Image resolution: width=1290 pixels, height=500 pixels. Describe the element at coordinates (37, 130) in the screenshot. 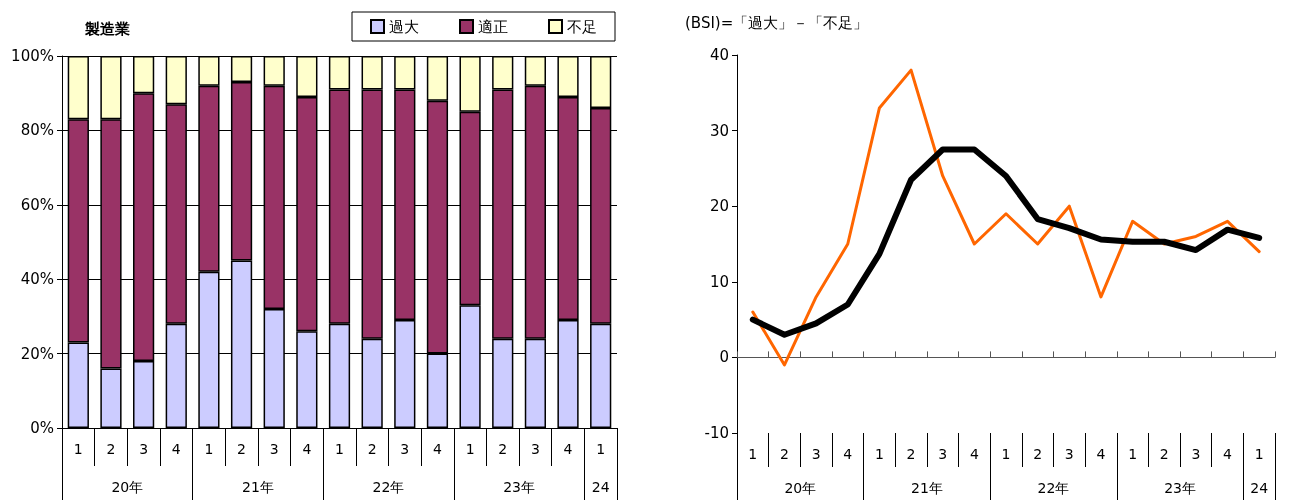

I see `y-tick-label: 80%` at that location.